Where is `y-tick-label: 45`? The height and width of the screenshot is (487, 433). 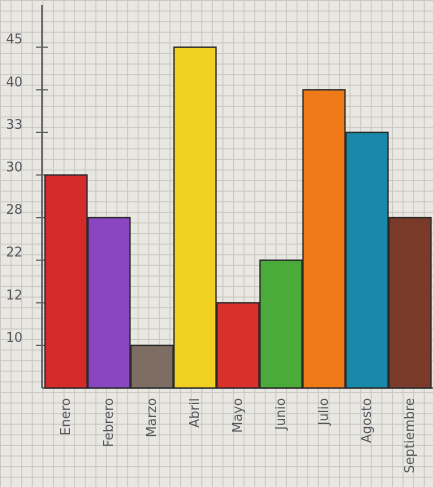 y-tick-label: 45 is located at coordinates (14, 40).